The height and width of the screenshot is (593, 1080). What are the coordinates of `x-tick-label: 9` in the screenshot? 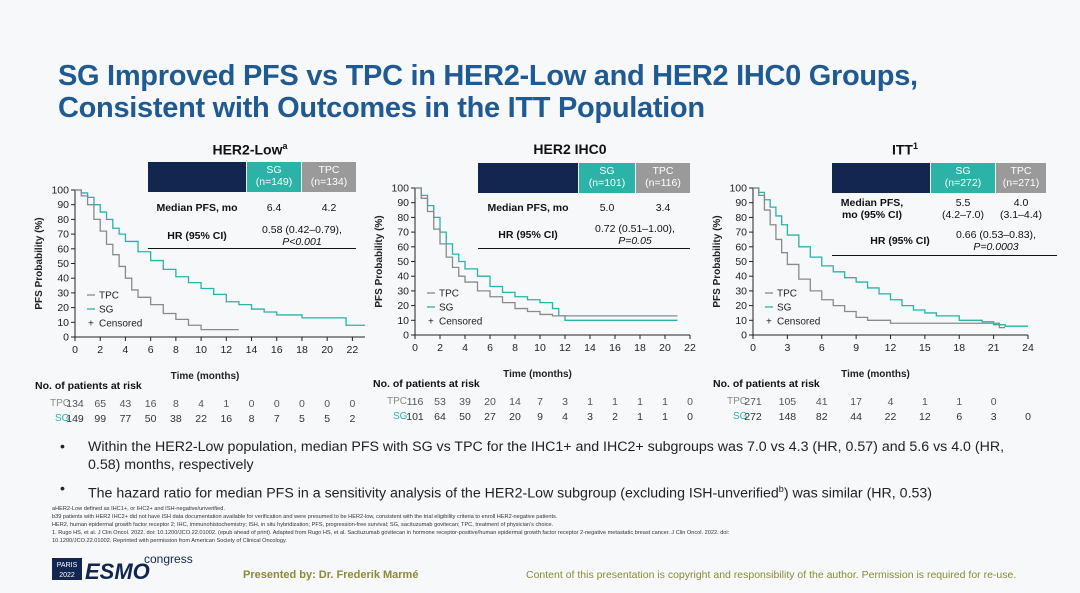 It's located at (856, 348).